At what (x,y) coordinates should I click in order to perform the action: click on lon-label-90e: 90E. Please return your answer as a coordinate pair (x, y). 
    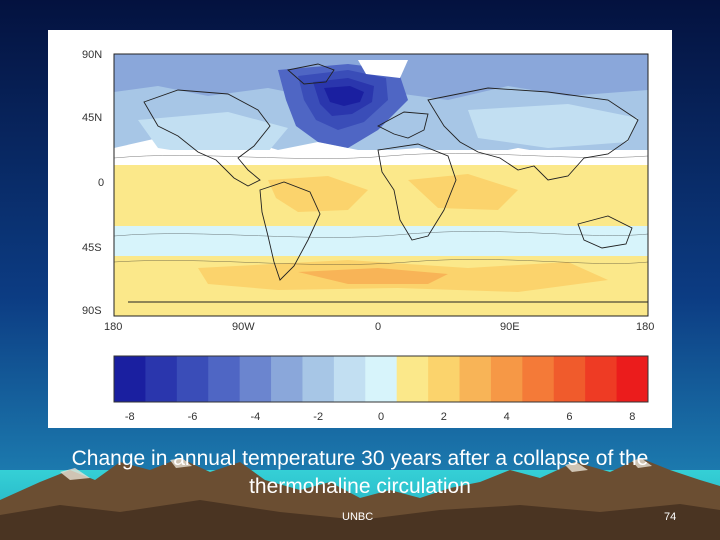
    Looking at the image, I should click on (510, 327).